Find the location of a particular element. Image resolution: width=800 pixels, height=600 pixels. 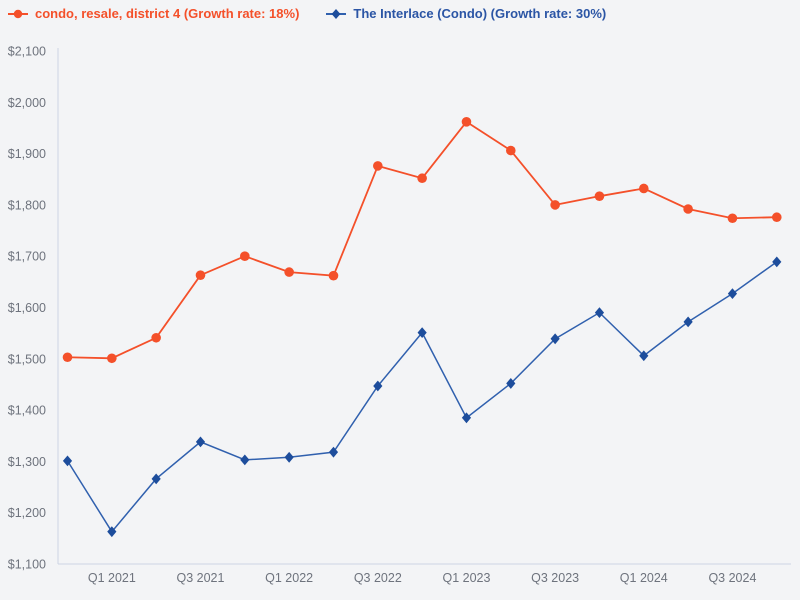

legend-label-interlace: The Interlace (Condo) (Growth rate: 30%) is located at coordinates (480, 13).